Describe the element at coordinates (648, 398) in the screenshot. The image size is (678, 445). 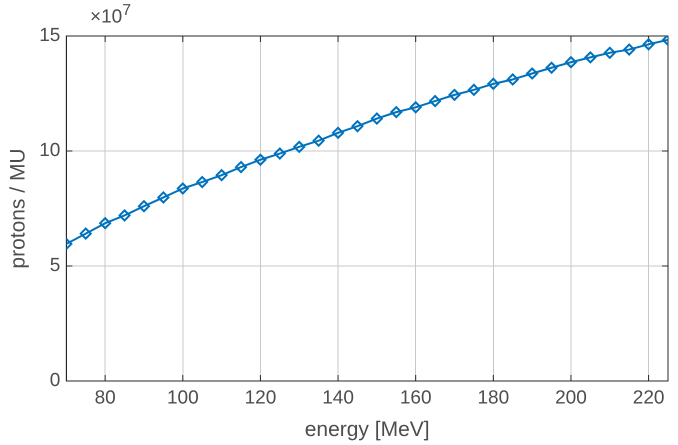
I see `x-tick-label: 220` at that location.